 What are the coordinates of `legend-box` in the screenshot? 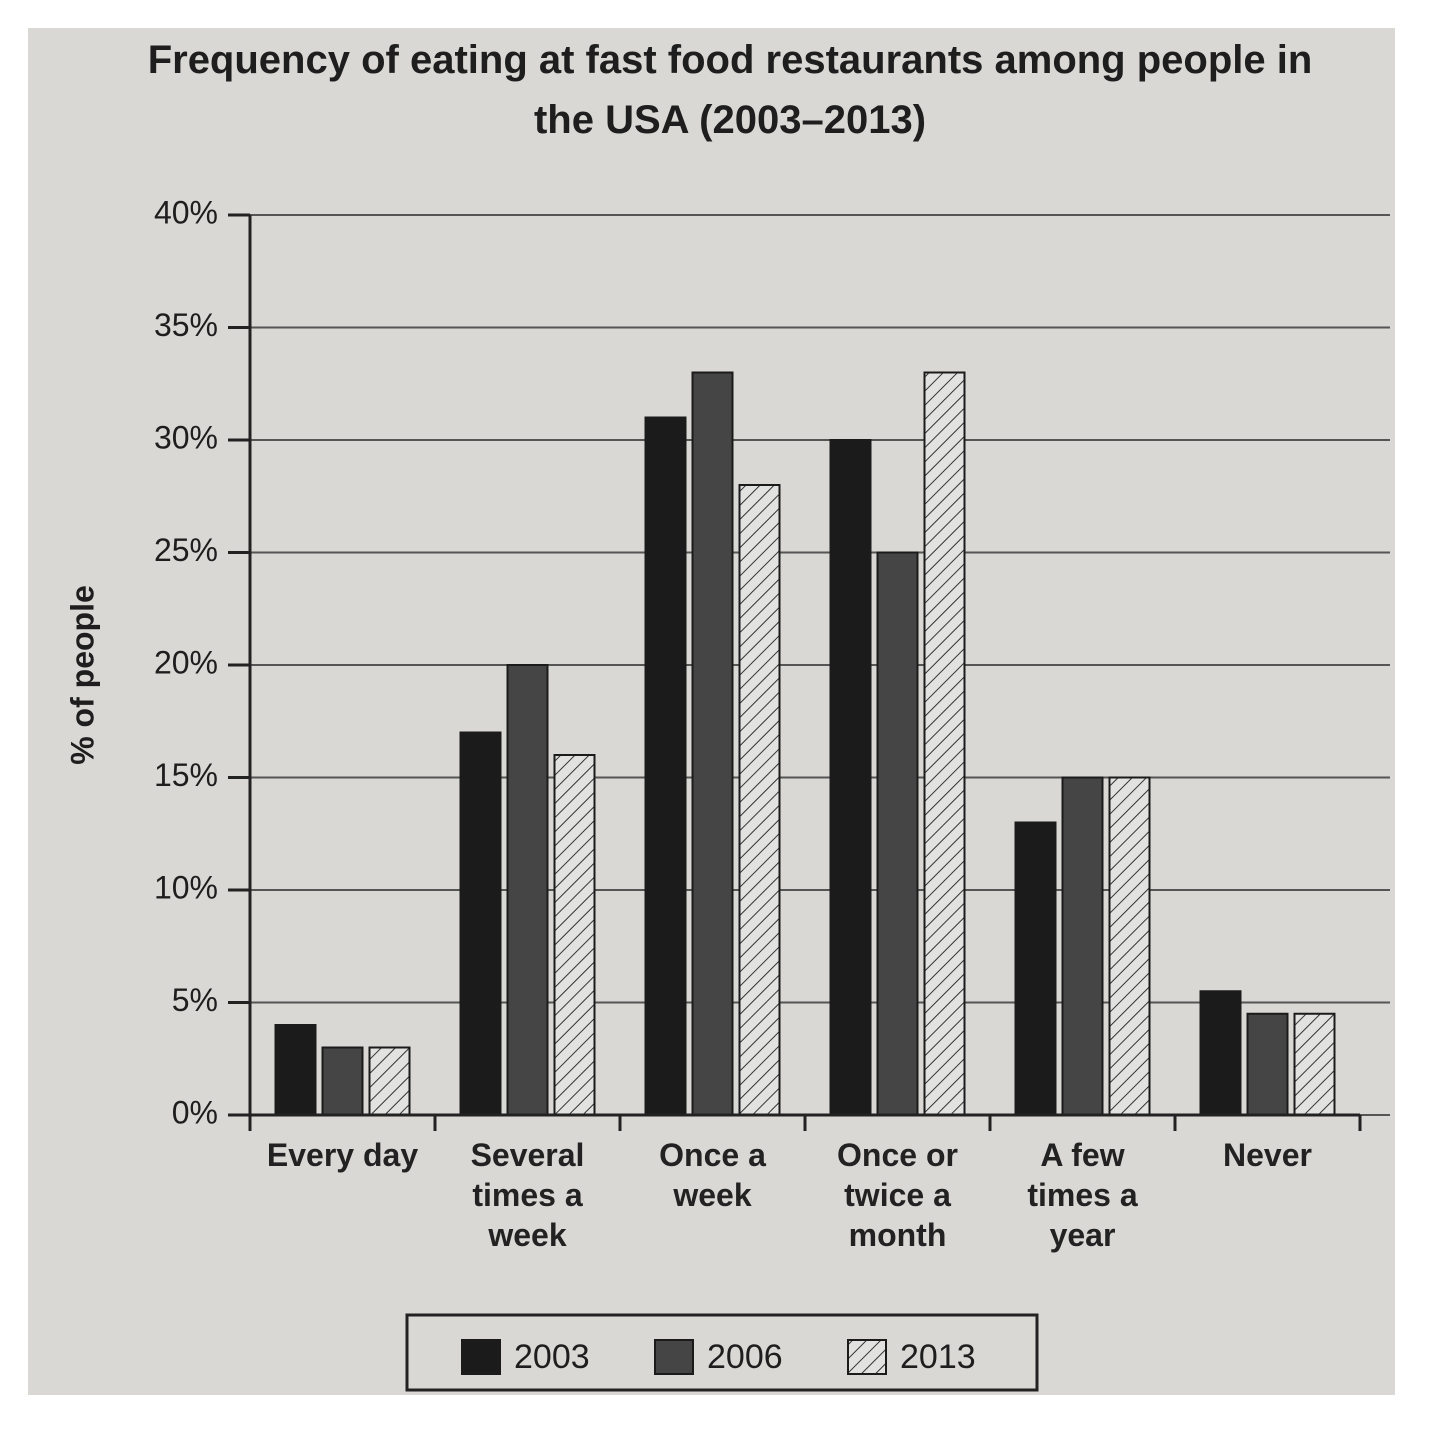 It's located at (722, 1352).